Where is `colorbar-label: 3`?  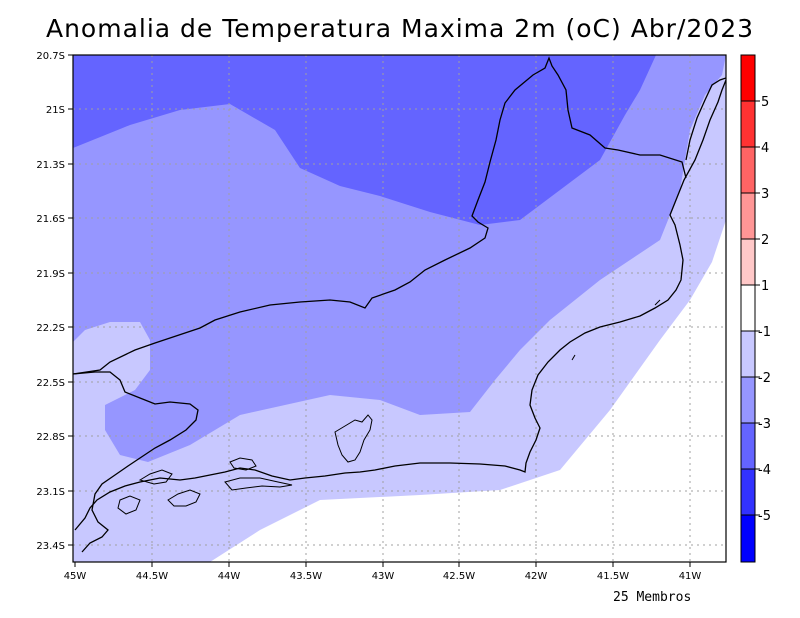 colorbar-label: 3 is located at coordinates (765, 194).